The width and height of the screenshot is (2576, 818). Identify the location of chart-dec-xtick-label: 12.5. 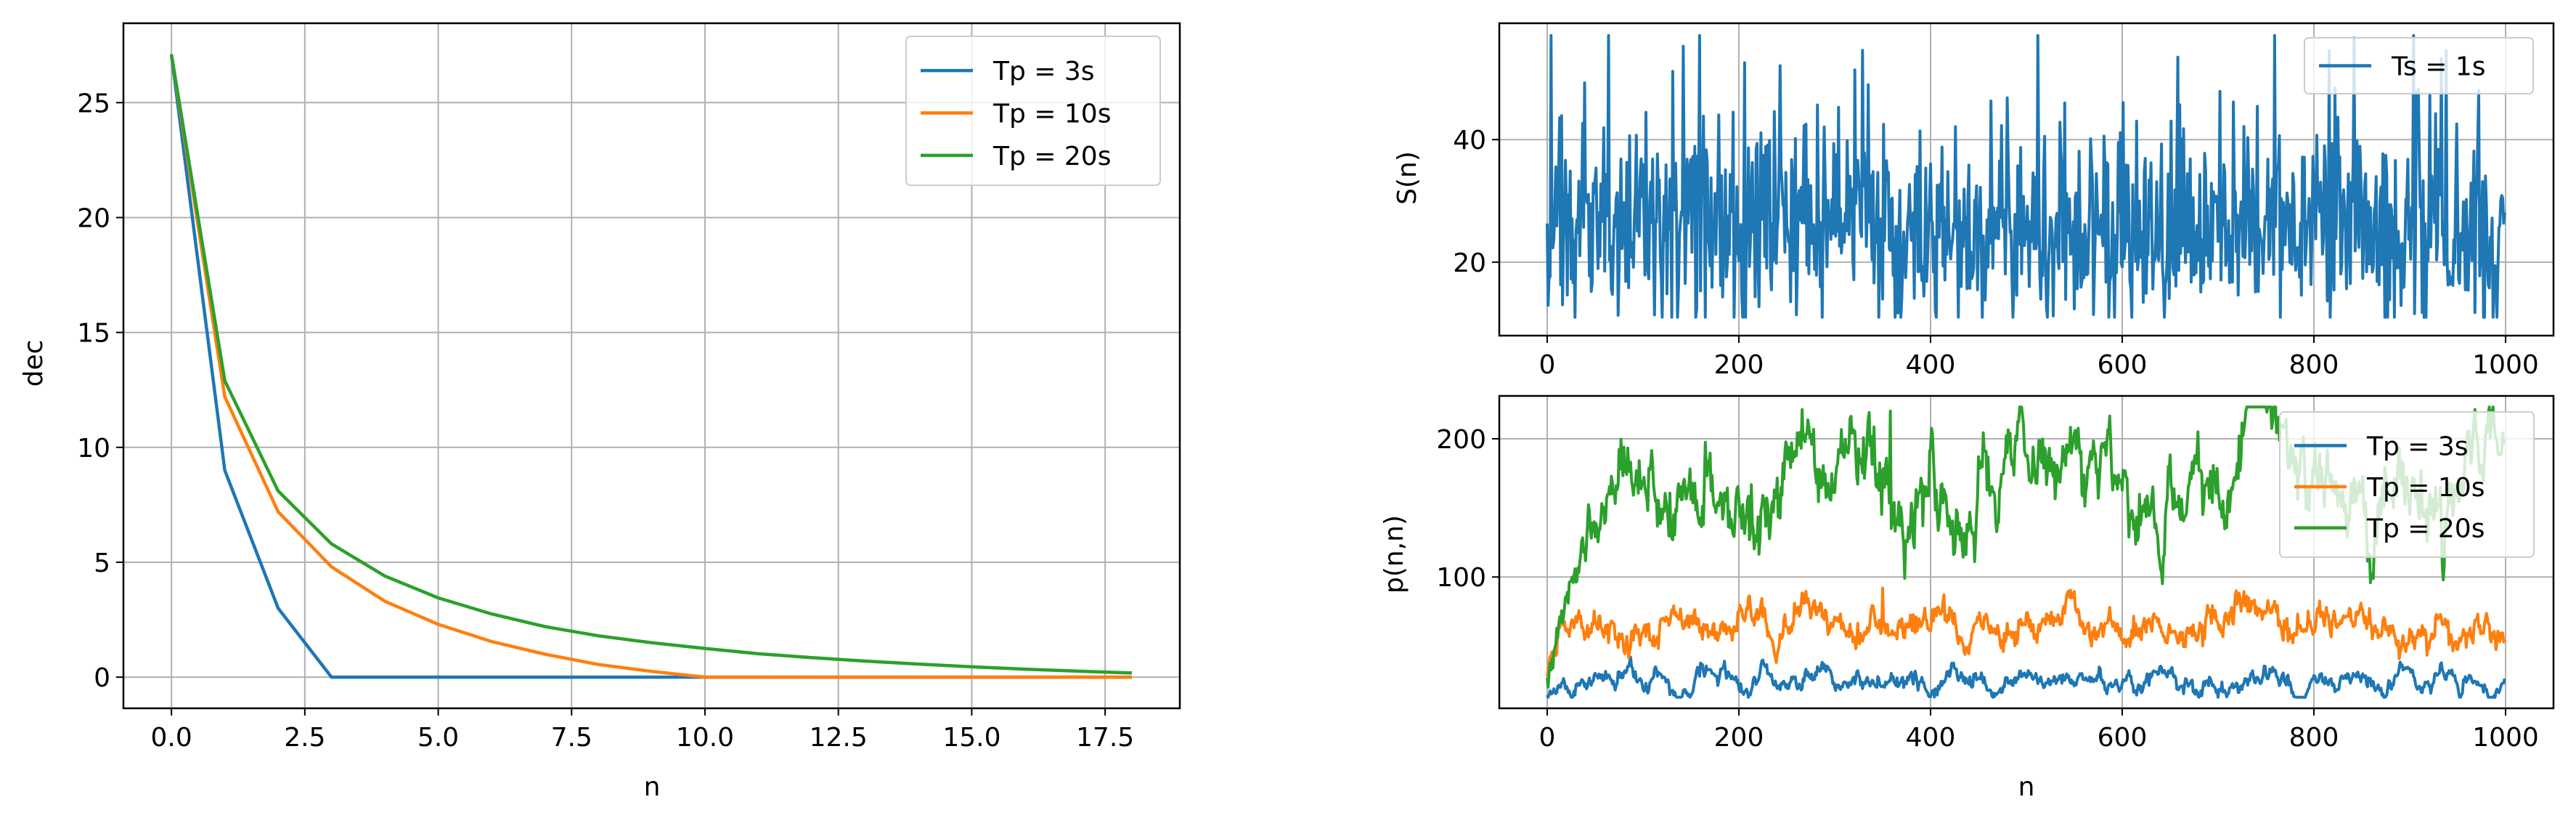
(839, 738).